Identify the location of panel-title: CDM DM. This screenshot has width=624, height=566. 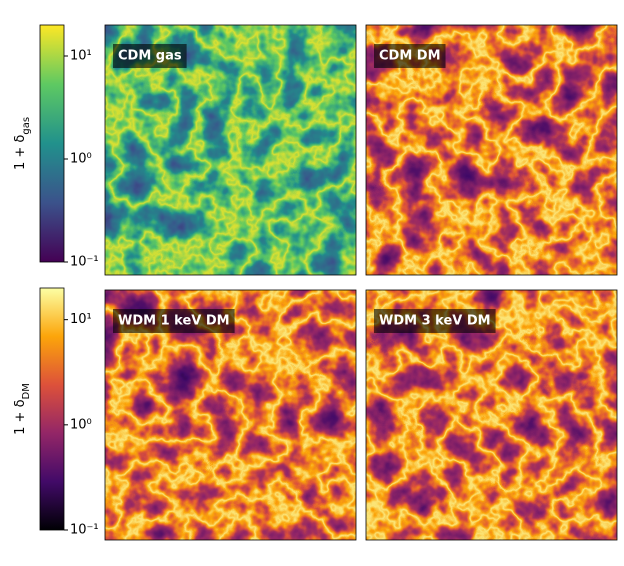
(410, 56).